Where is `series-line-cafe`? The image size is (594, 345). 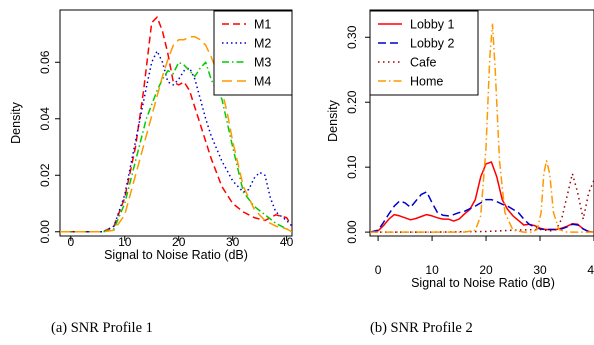
series-line-cafe is located at coordinates (482, 202).